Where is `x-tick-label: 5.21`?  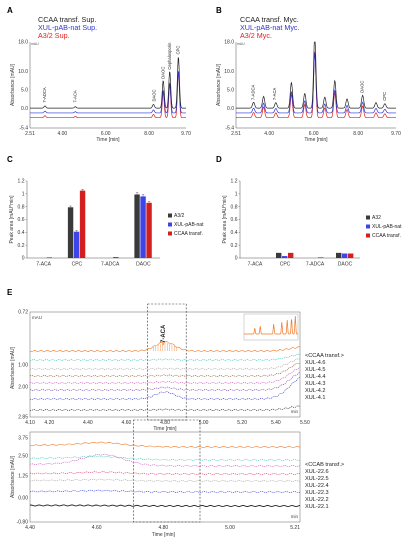
x-tick-label: 5.21 is located at coordinates (295, 528).